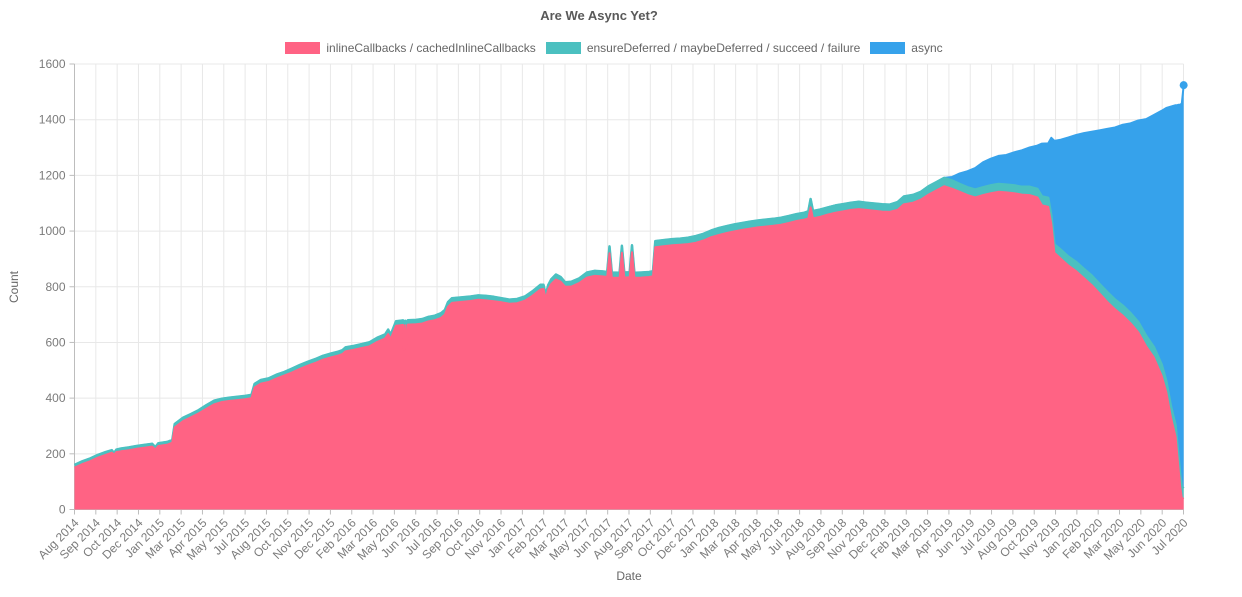 This screenshot has height=597, width=1242. I want to click on legend-item-label: inlineCallbacks / cachedInlineCallbacks, so click(431, 48).